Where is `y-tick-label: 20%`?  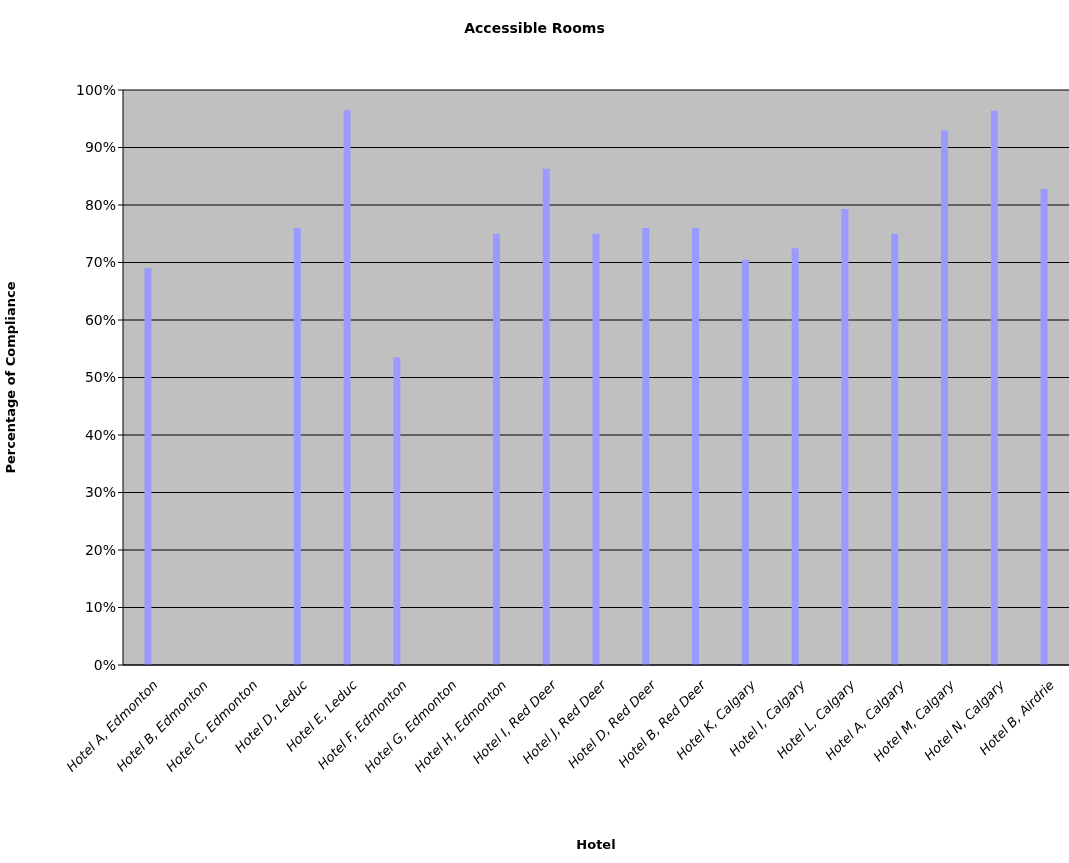 y-tick-label: 20% is located at coordinates (100, 549).